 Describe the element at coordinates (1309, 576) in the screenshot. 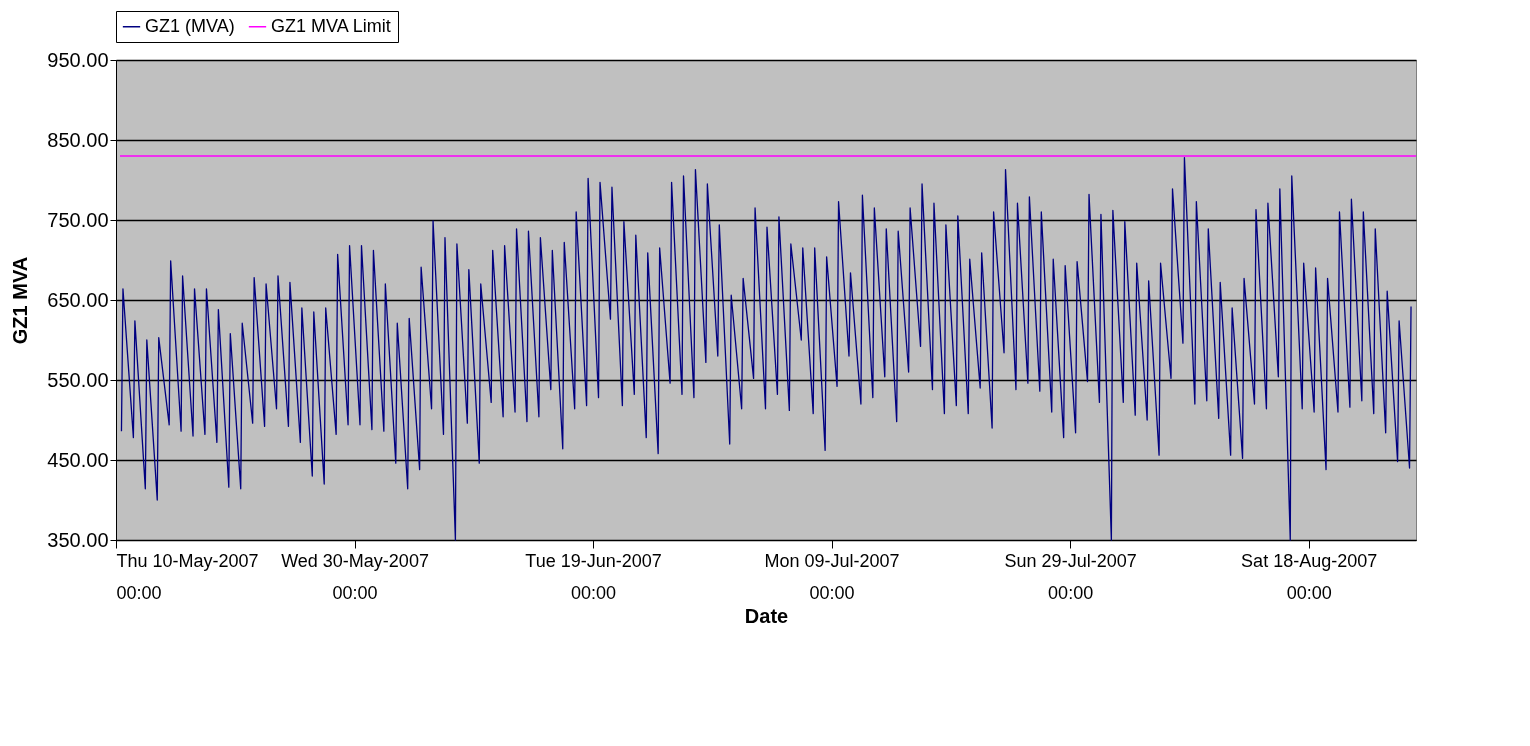

I see `x-tick-label: Sat 18-Aug-2007 00:00` at that location.